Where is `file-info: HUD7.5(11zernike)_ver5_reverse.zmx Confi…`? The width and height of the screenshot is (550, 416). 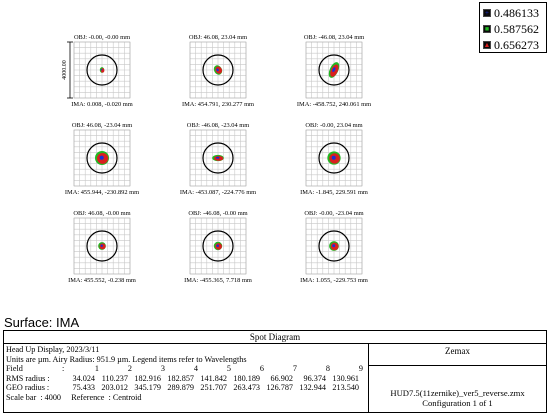
file-info: HUD7.5(11zernike)_ver5_reverse.zmx Confi… is located at coordinates (457, 398).